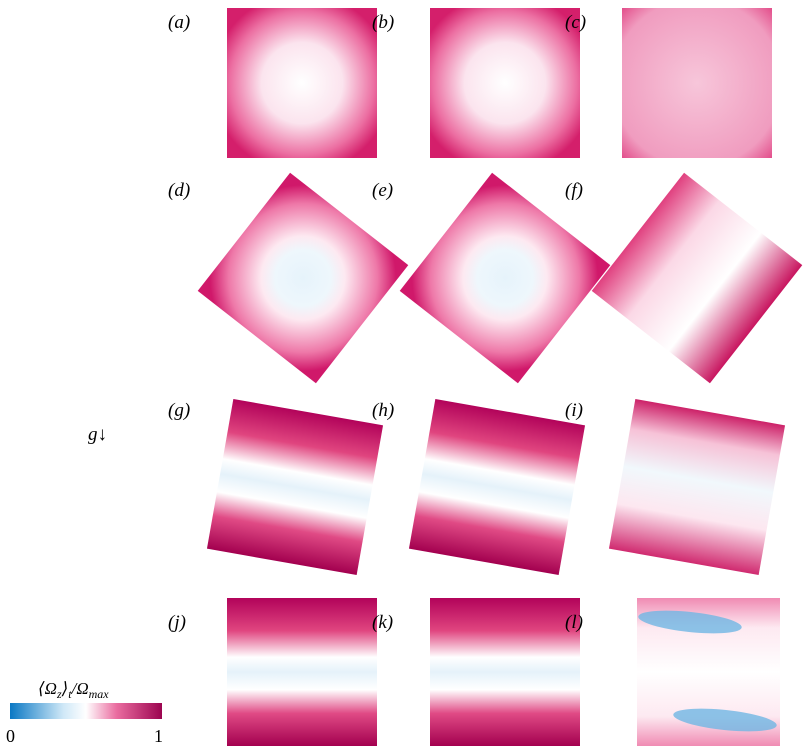 The image size is (806, 749). Describe the element at coordinates (383, 410) in the screenshot. I see `panel-label: (h)` at that location.